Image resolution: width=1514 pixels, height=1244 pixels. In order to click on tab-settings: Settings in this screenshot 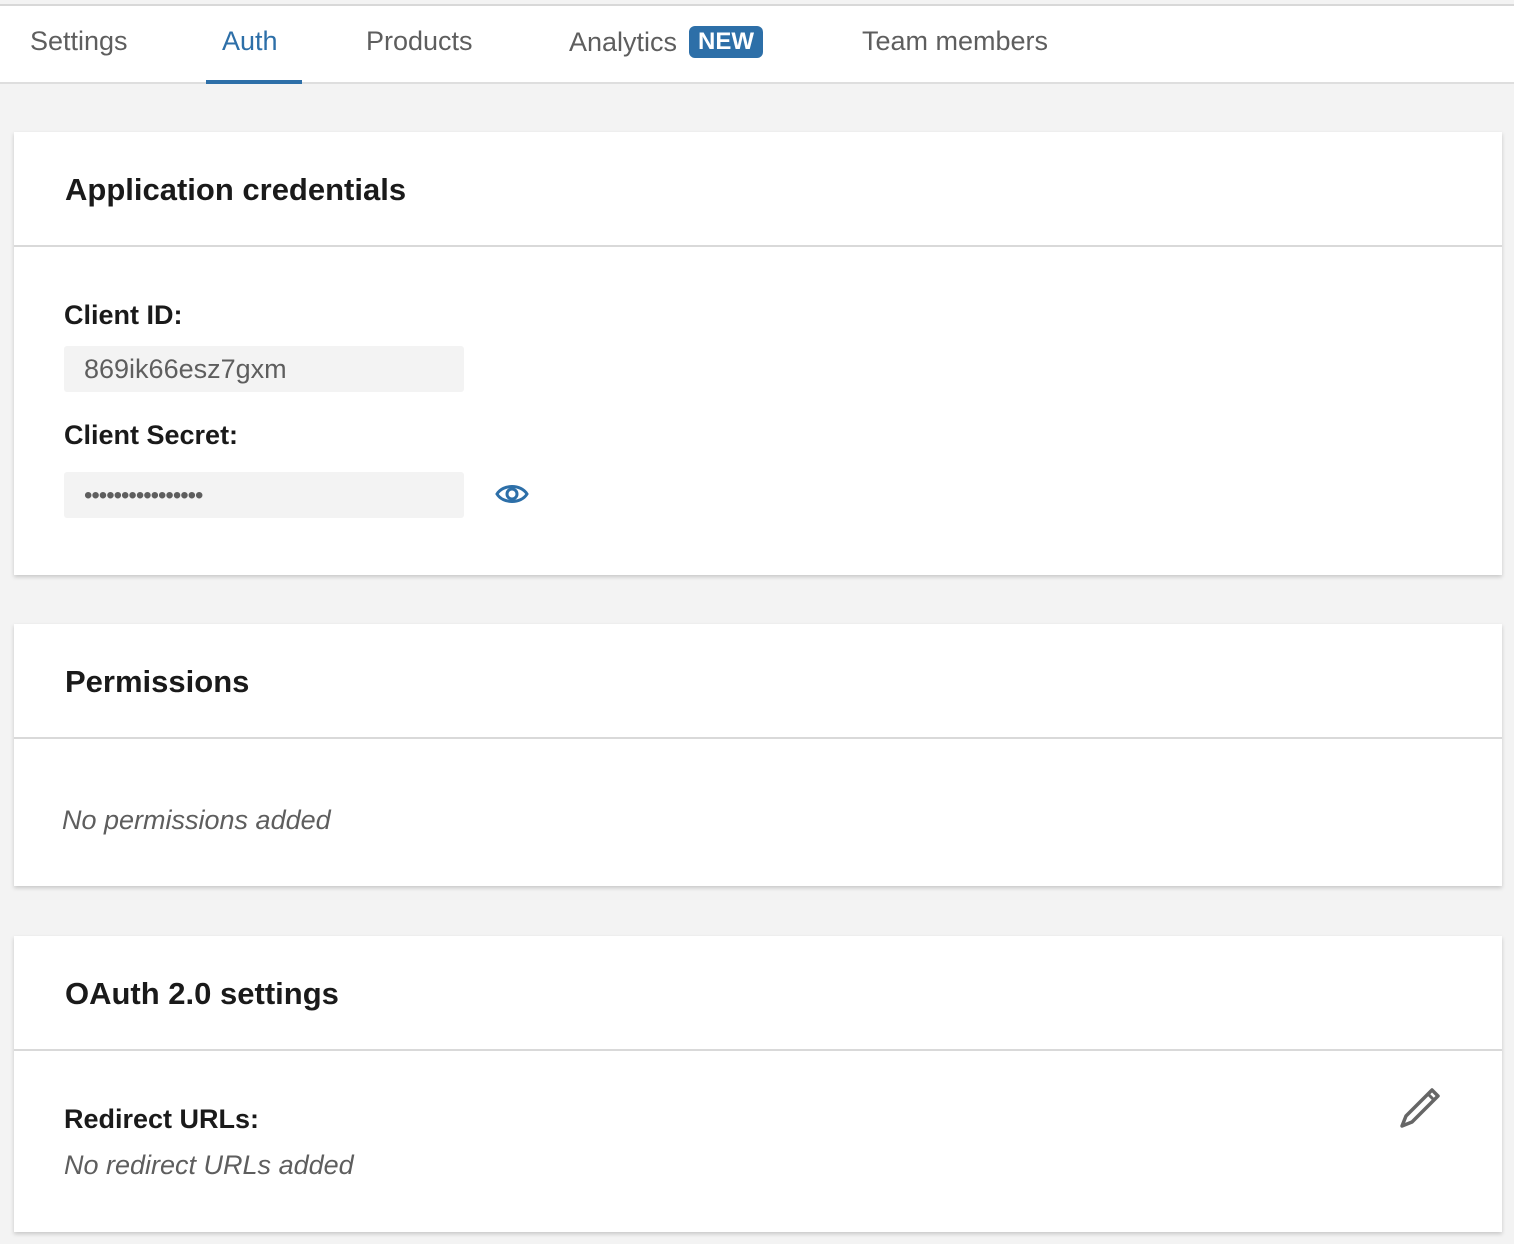, I will do `click(79, 41)`.